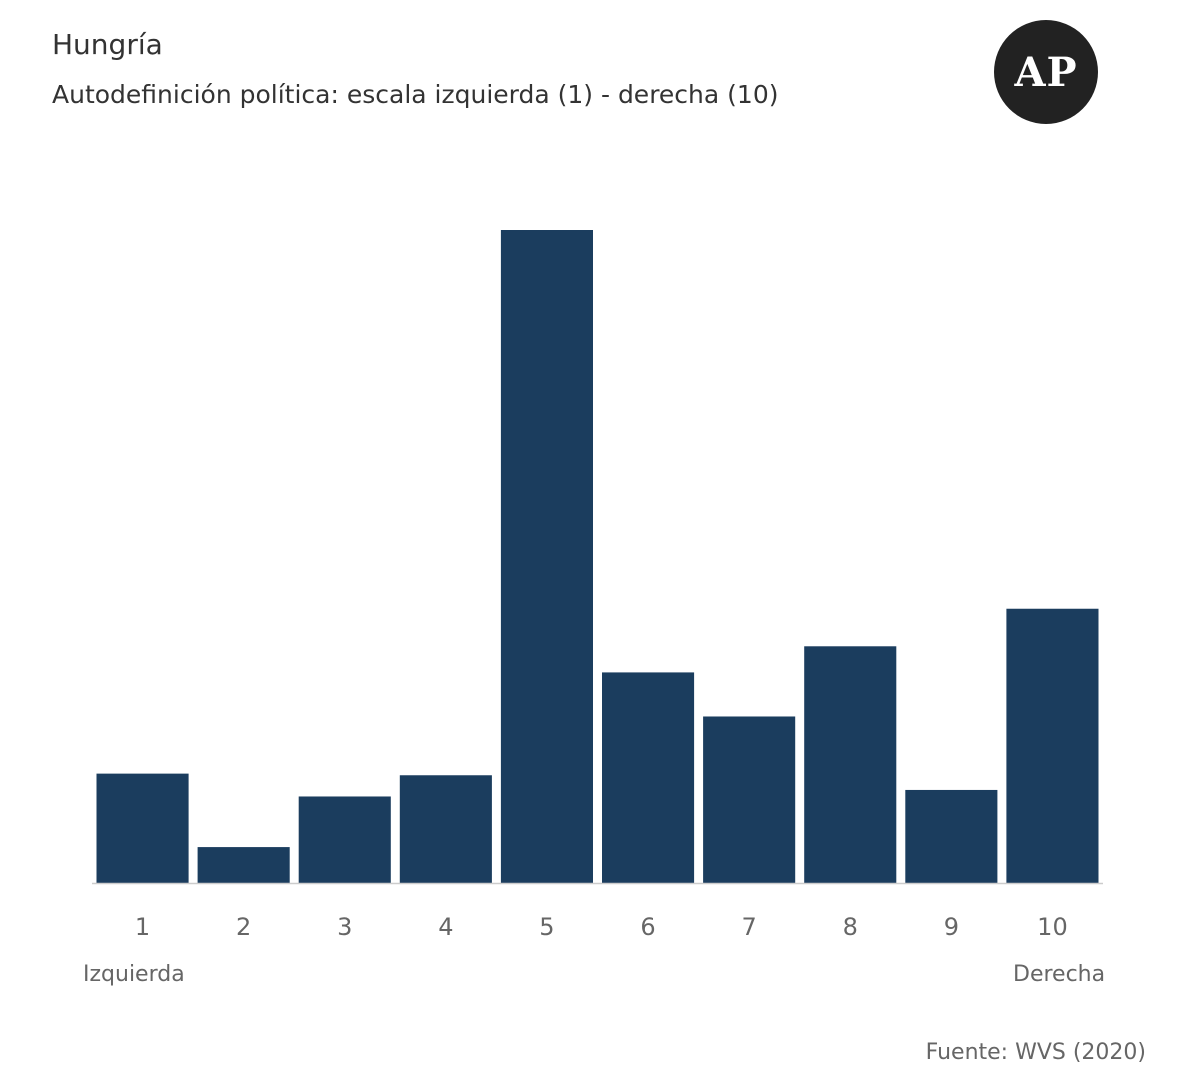 The height and width of the screenshot is (1075, 1200). Describe the element at coordinates (107, 44) in the screenshot. I see `chart-title: Hungría` at that location.